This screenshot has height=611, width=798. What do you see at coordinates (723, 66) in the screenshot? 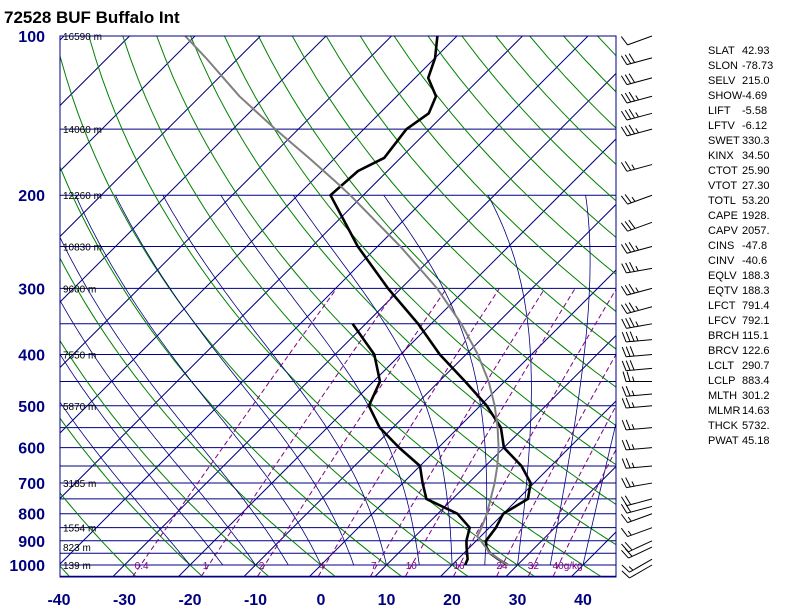
I see `index-name: SLON` at bounding box center [723, 66].